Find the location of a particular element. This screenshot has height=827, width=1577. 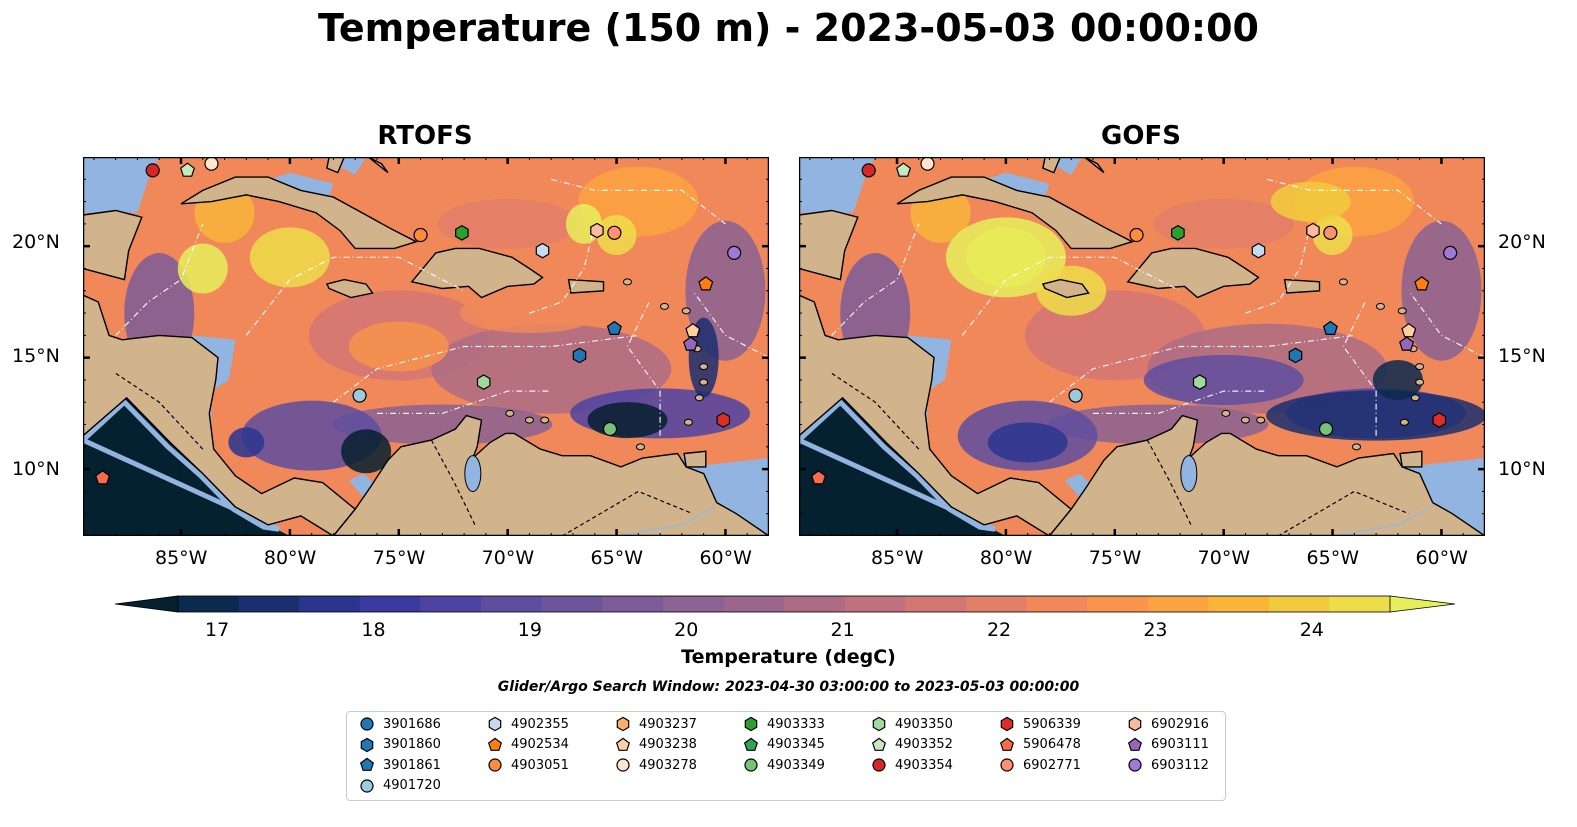

legend-item: 3901861 is located at coordinates (400, 765).